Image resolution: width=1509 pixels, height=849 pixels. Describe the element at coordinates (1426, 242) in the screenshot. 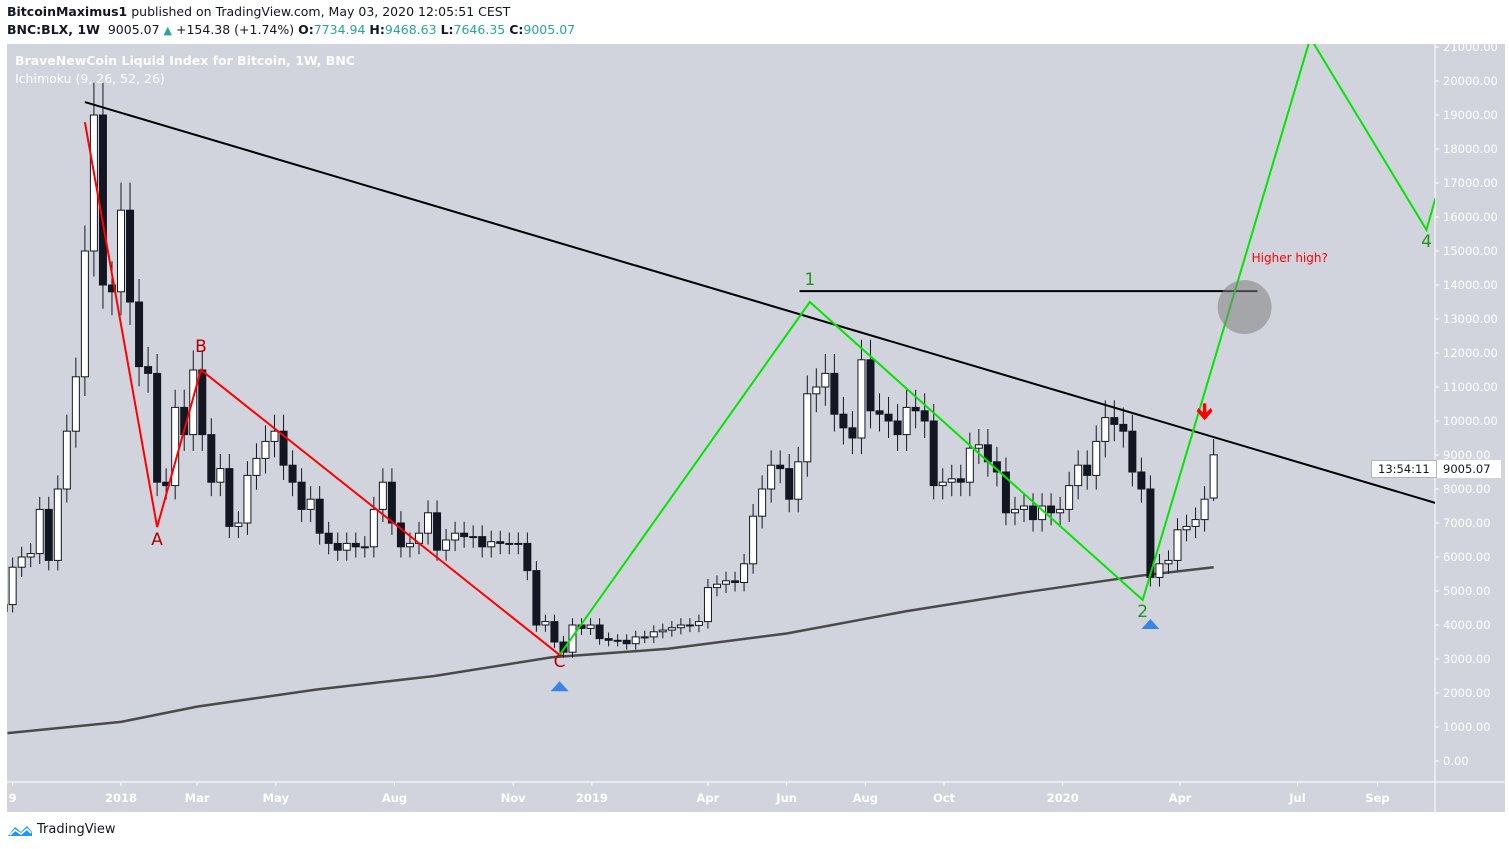

I see `wave-label-4: 4` at that location.